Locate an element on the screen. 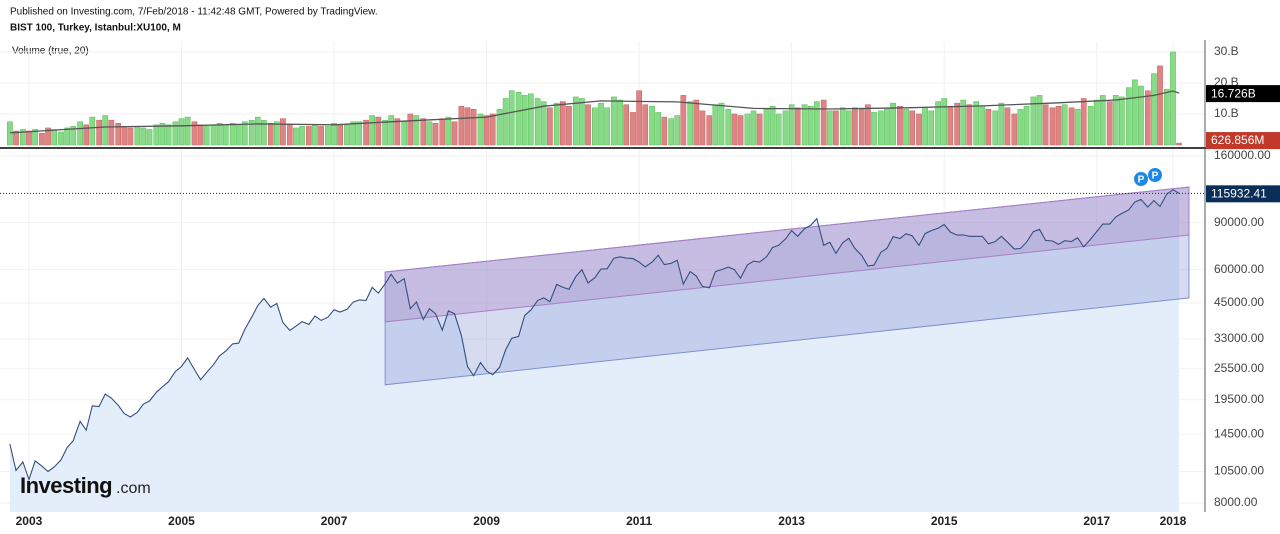 The image size is (1280, 534). x-tick-label: 2013 is located at coordinates (791, 521).